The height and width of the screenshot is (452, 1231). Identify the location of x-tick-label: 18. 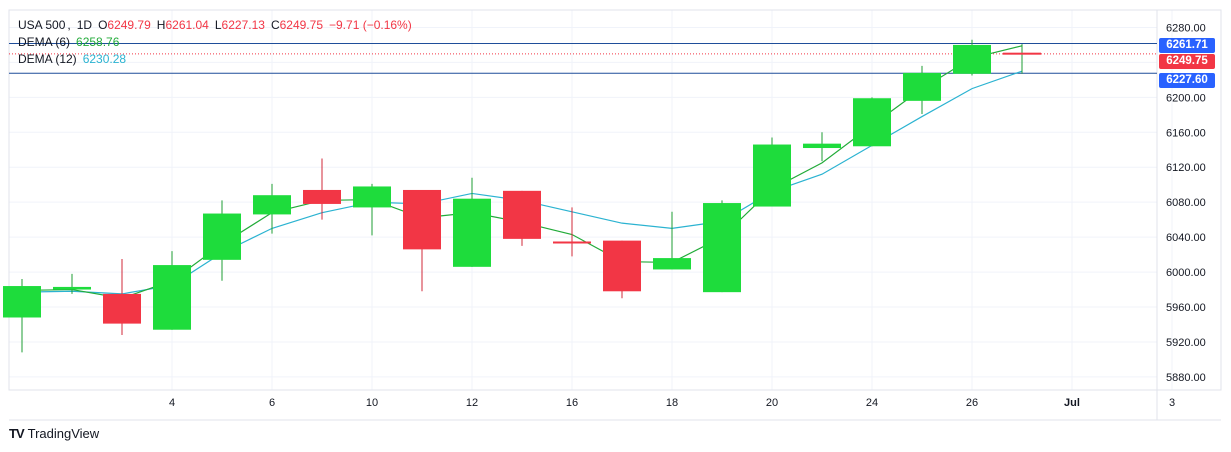
(672, 403).